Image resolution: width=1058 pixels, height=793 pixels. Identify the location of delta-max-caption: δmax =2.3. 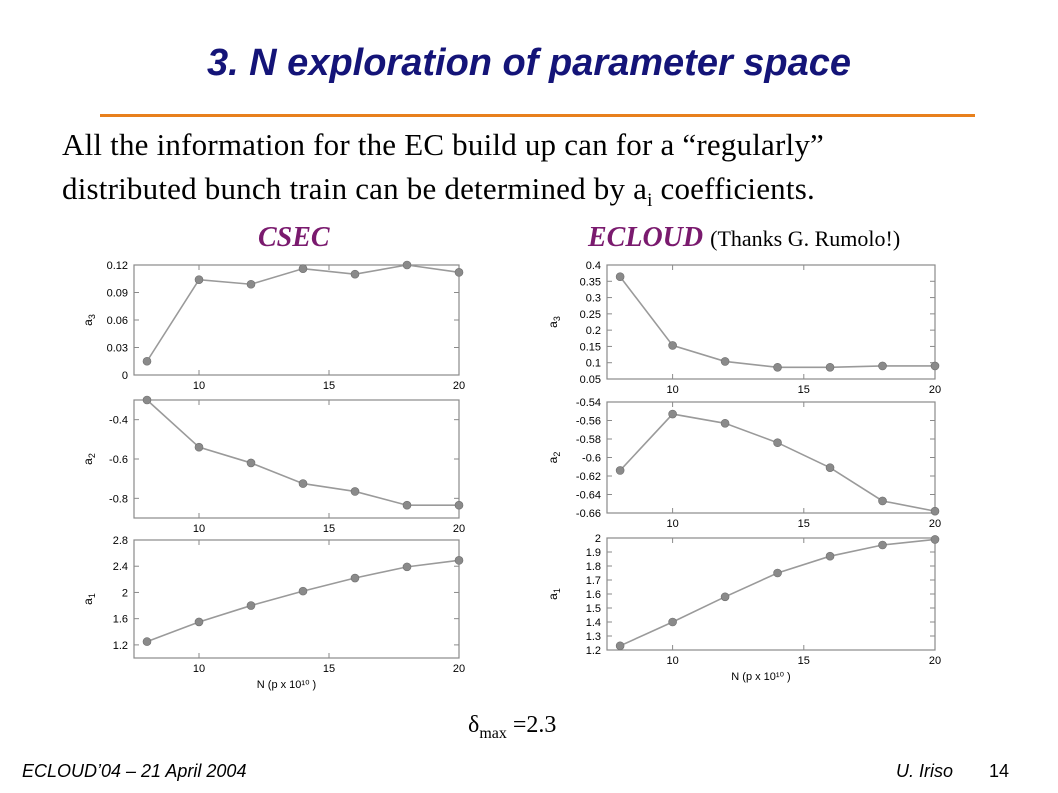
(512, 727).